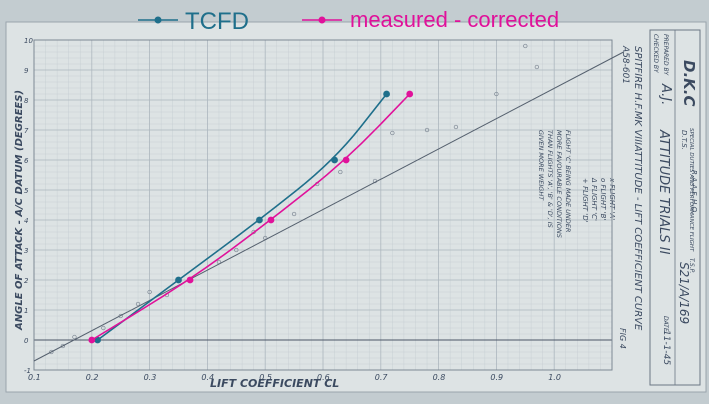 The image size is (709, 404). I want to click on legend-flight-c: Δ FLIGHT 'C', so click(594, 199).